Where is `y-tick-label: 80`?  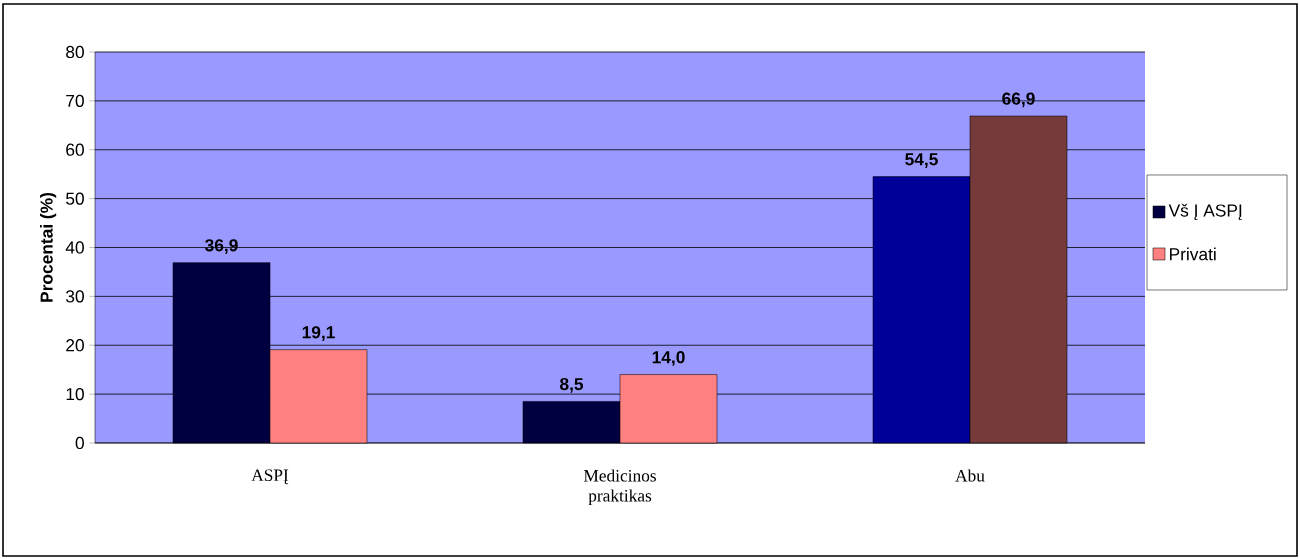
y-tick-label: 80 is located at coordinates (75, 52).